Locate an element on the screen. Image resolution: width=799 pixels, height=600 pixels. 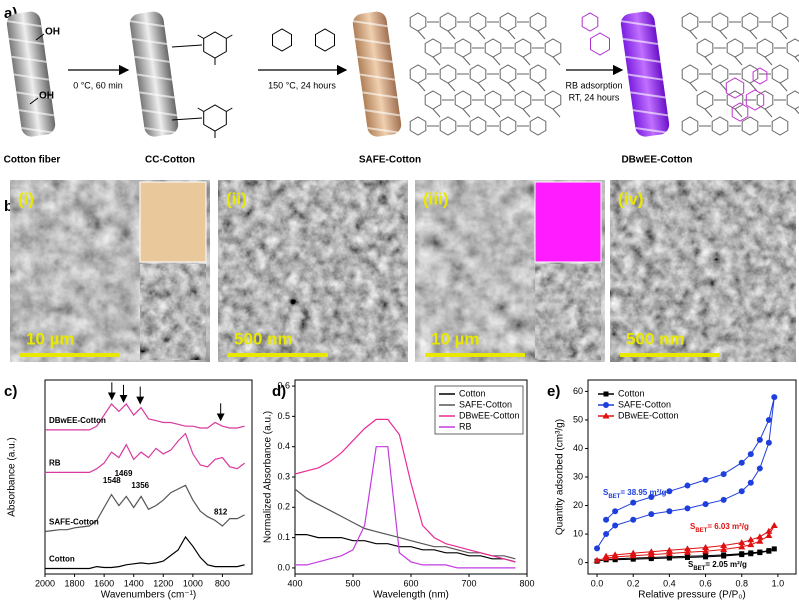
x-tick-label: 1200 is located at coordinates (163, 583).